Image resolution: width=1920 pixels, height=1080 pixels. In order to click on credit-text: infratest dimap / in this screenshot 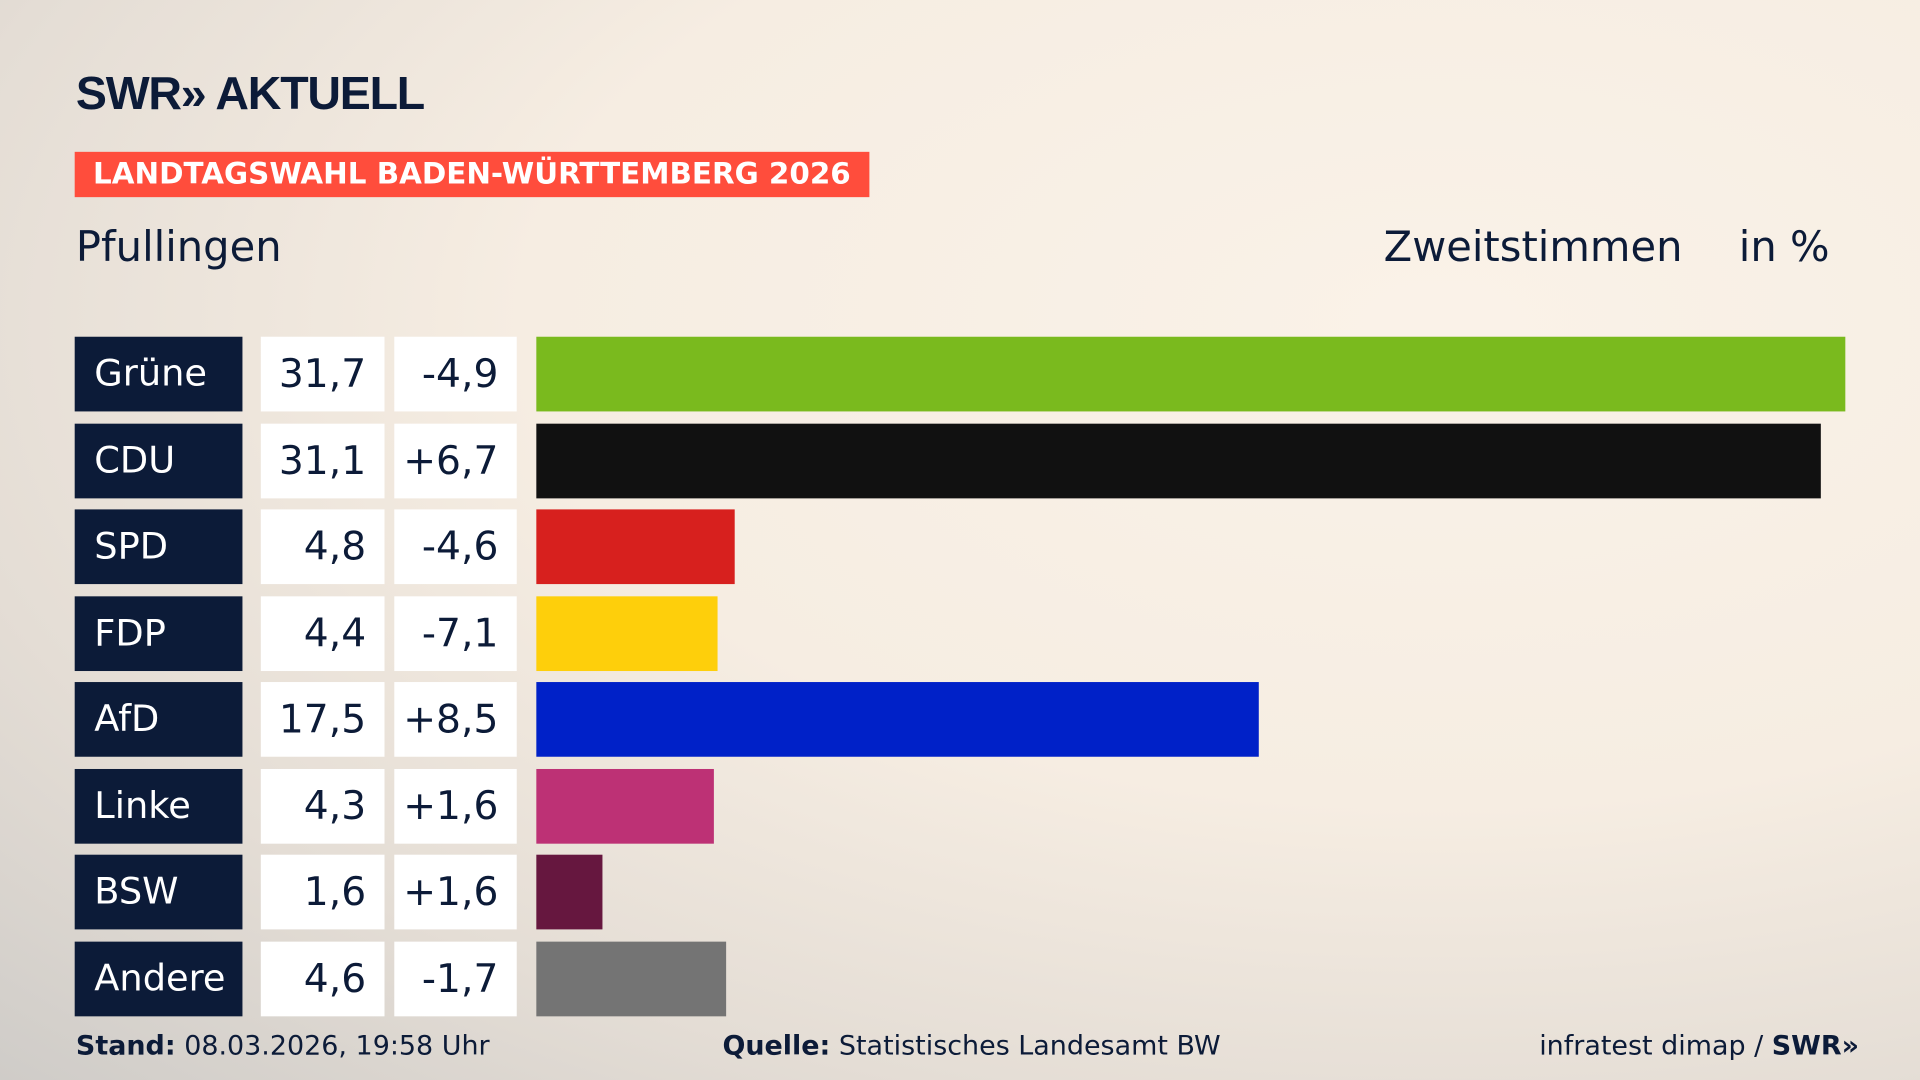, I will do `click(1655, 1046)`.